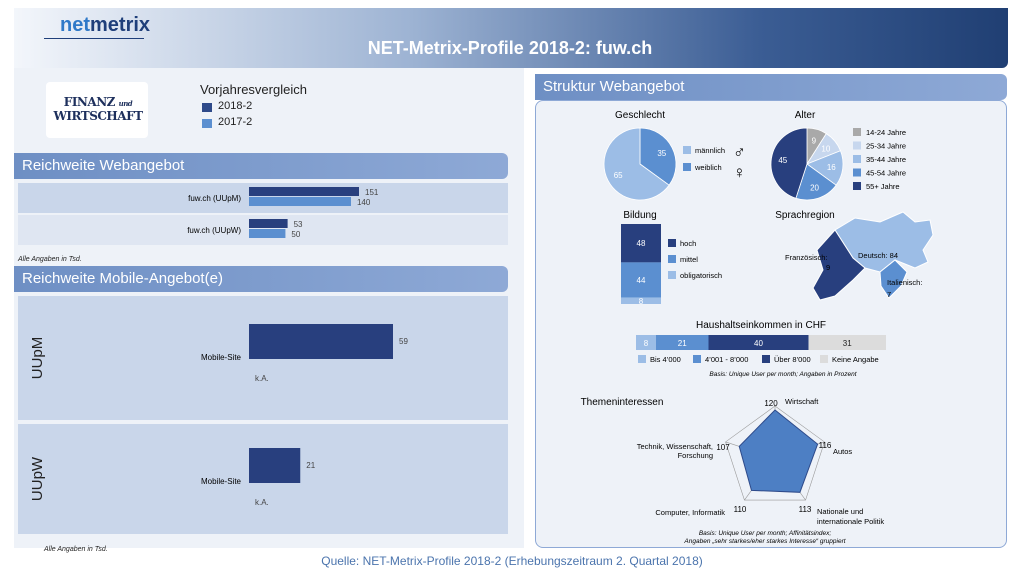 The image size is (1024, 576). I want to click on gender-legend-label: männlich, so click(710, 150).